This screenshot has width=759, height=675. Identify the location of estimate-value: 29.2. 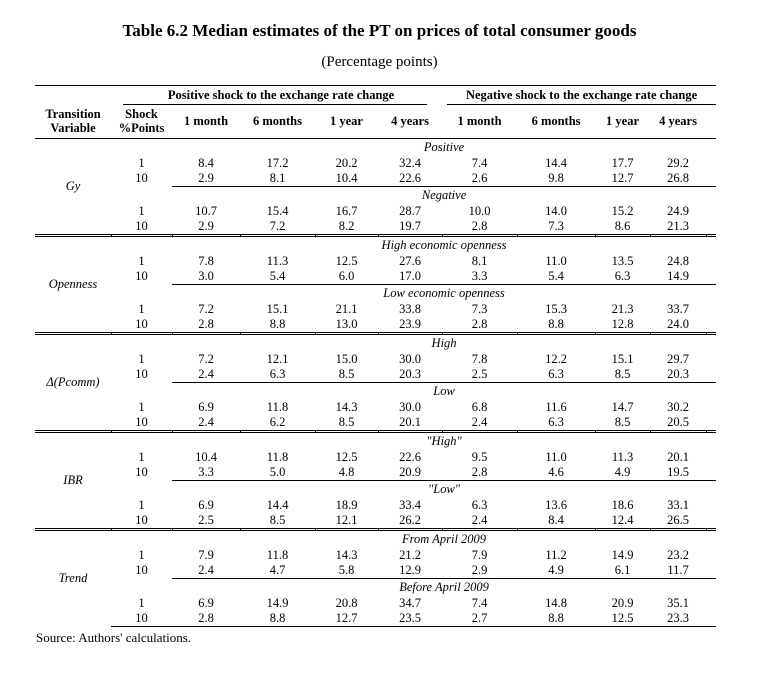
(678, 162).